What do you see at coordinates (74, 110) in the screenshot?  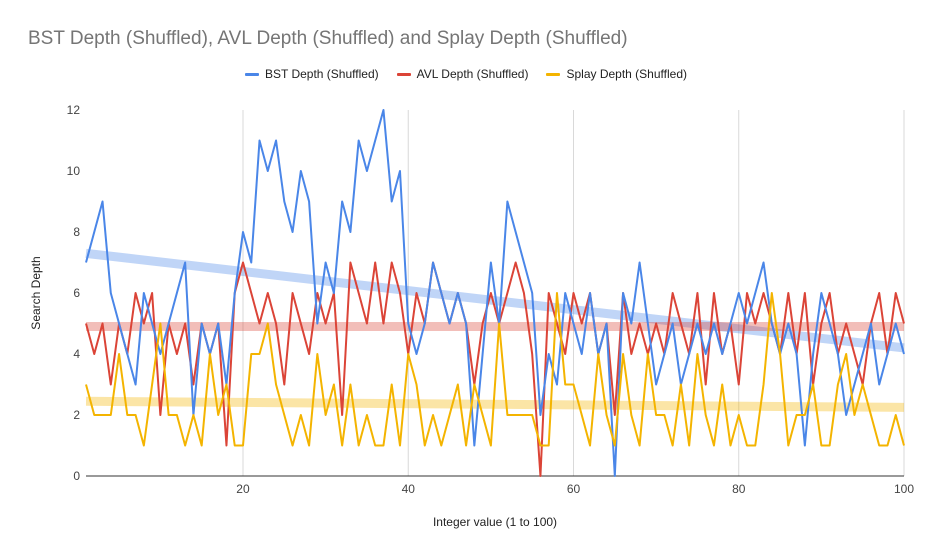 I see `y-tick-label: 12` at bounding box center [74, 110].